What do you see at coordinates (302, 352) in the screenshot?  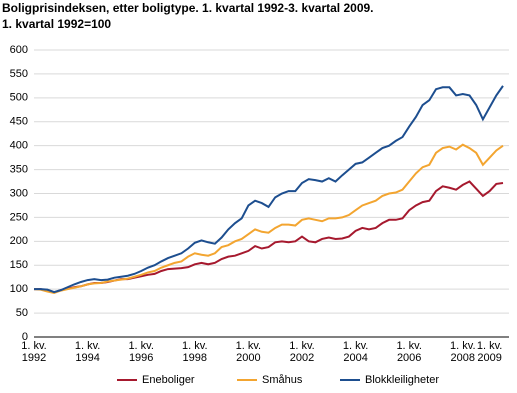 I see `x-tick-label: 1. kv. 2002` at bounding box center [302, 352].